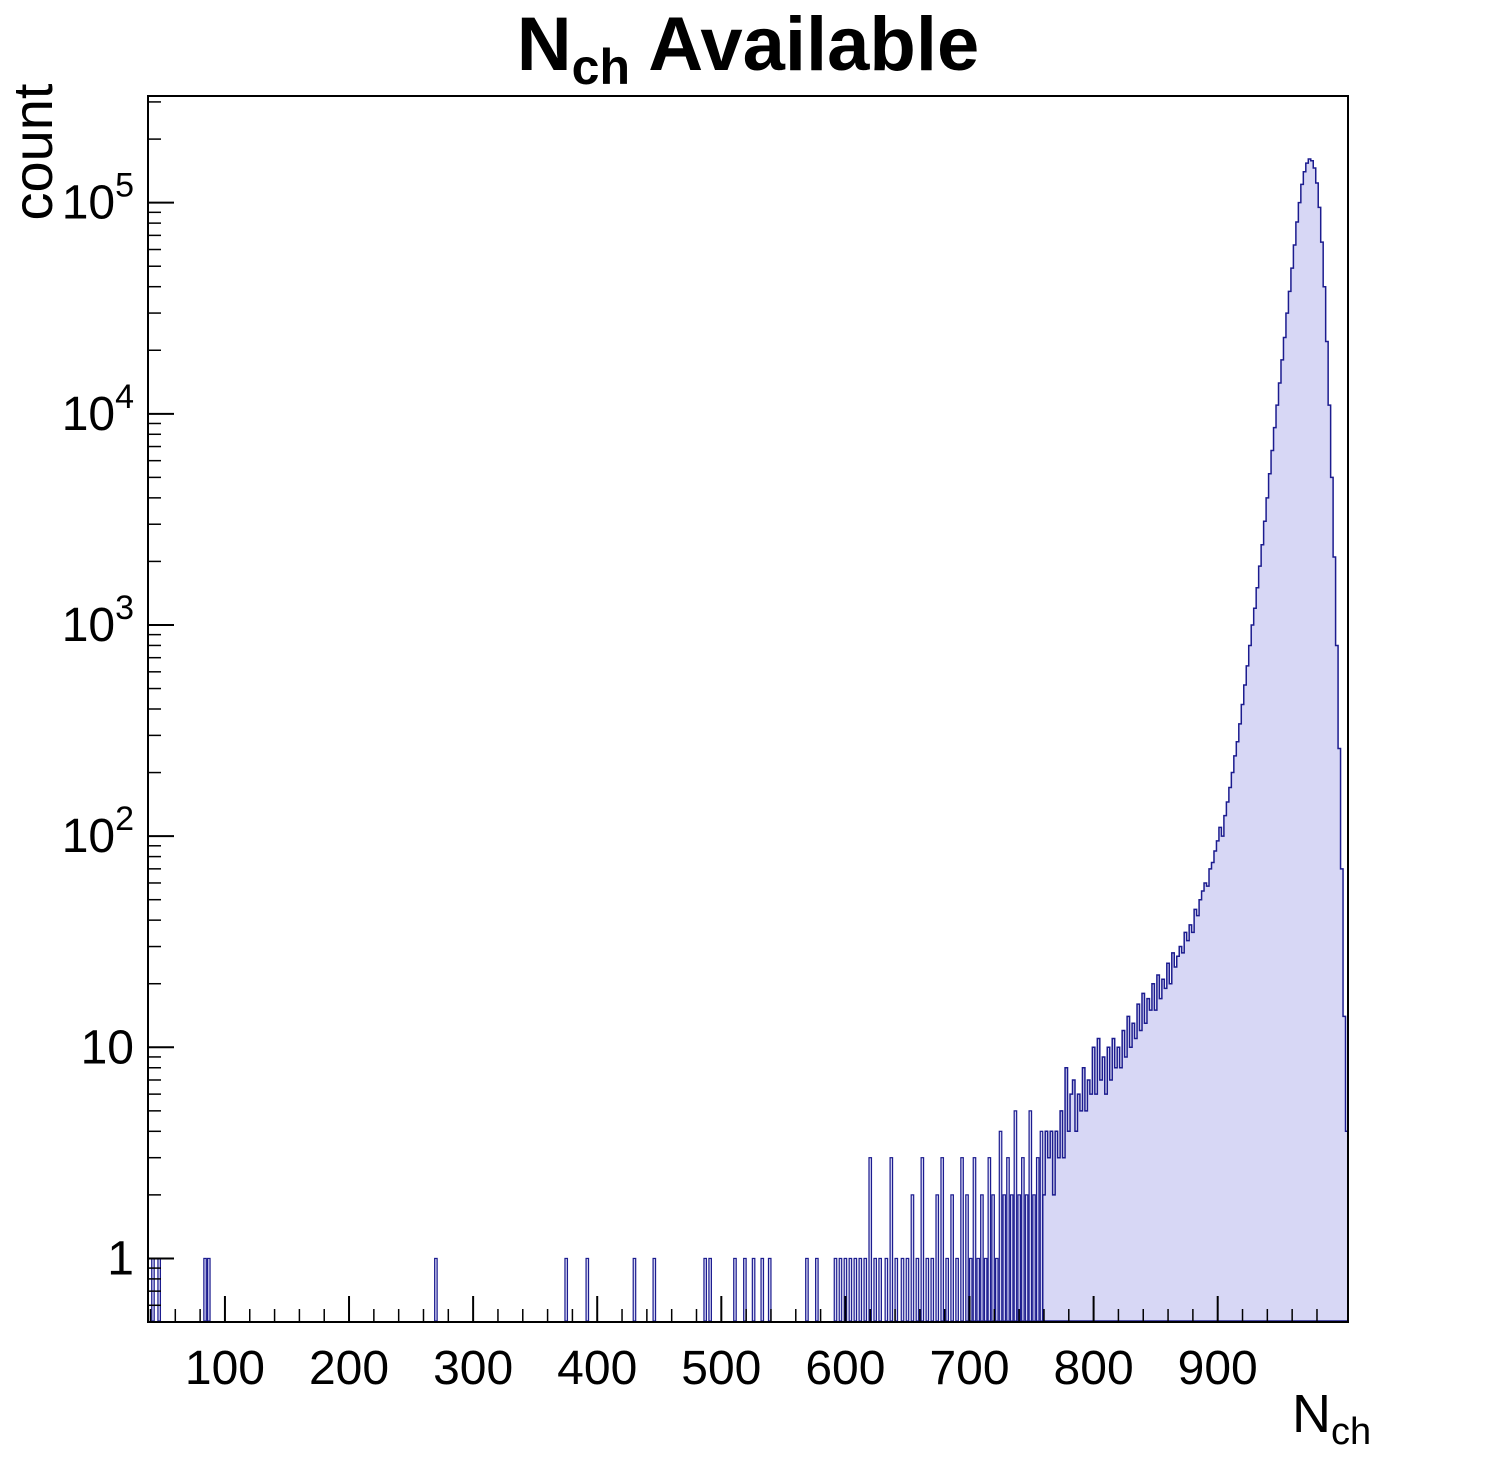 The height and width of the screenshot is (1472, 1496). I want to click on y-tick-label-exponent: 5, so click(124, 186).